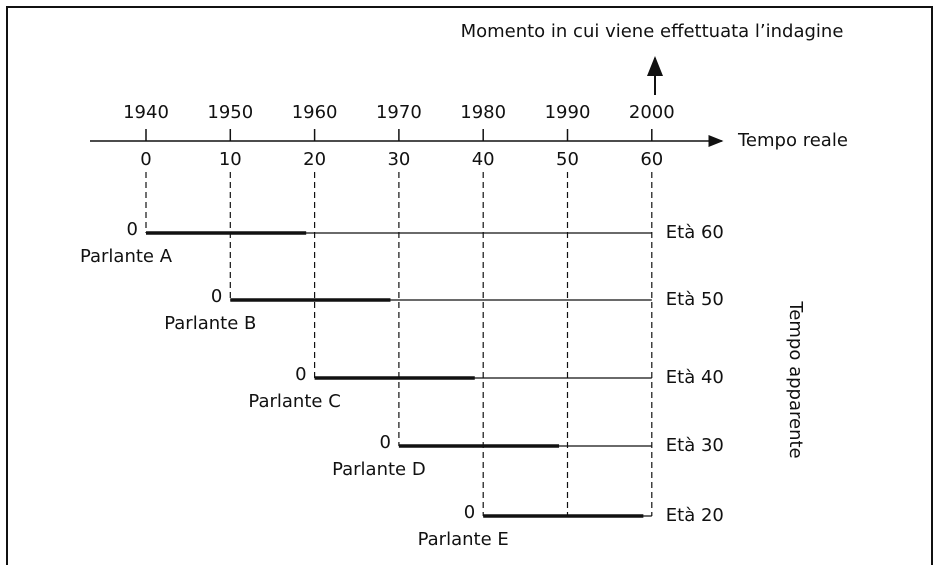  Describe the element at coordinates (314, 159) in the screenshot. I see `offset-label: 20` at that location.